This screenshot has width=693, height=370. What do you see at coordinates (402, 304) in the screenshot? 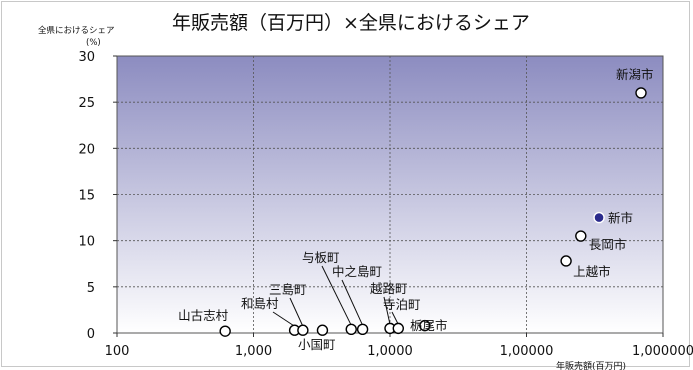
I see `point-label: 寺泊町` at bounding box center [402, 304].